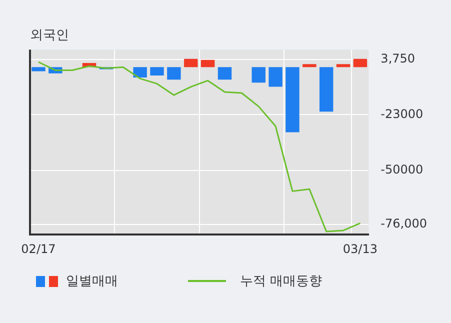 This screenshot has width=451, height=323. I want to click on x-tick-label: 03/13, so click(360, 249).